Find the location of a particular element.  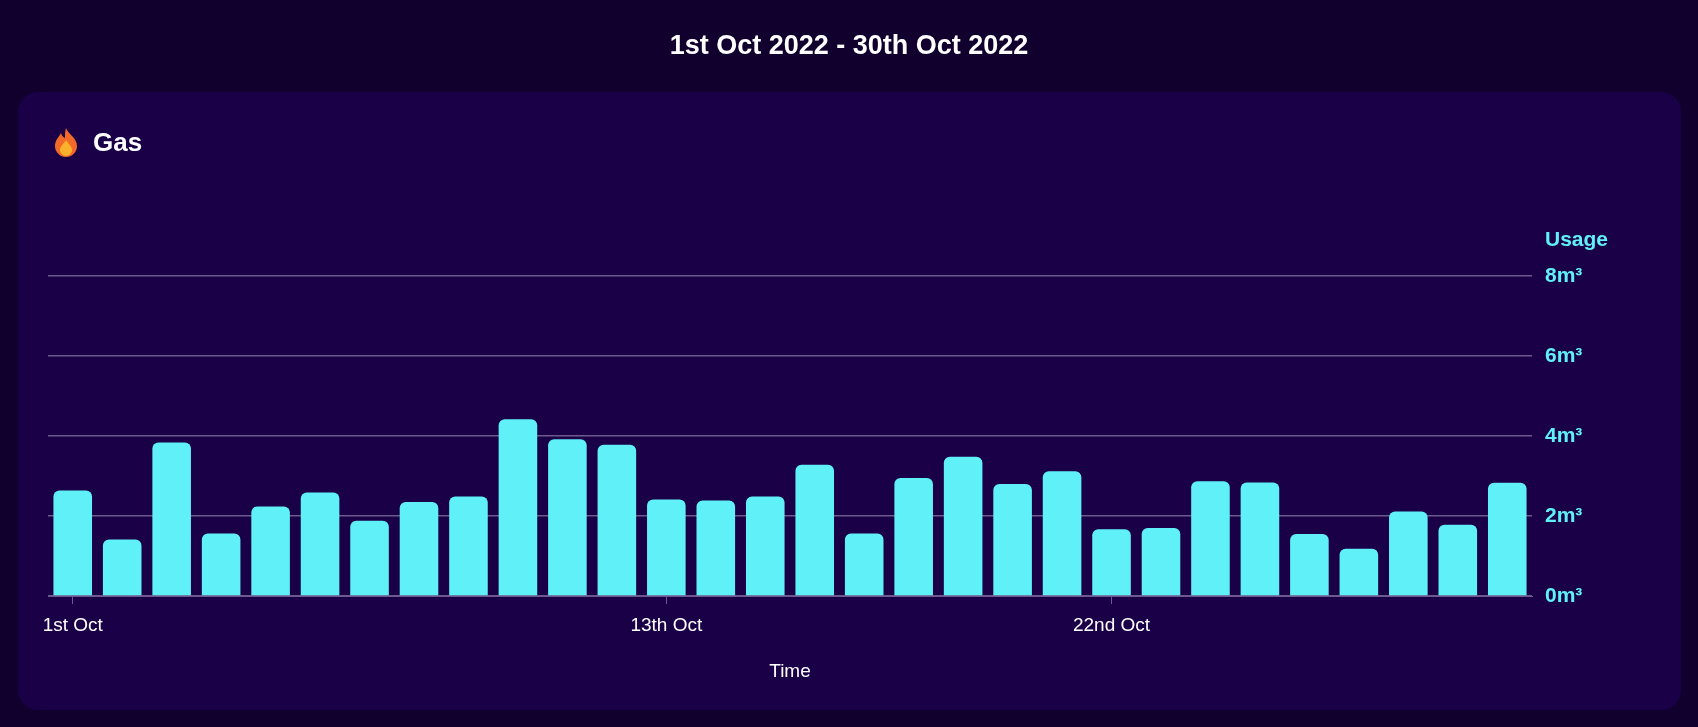

x-tick-label: 22nd Oct is located at coordinates (1111, 624).